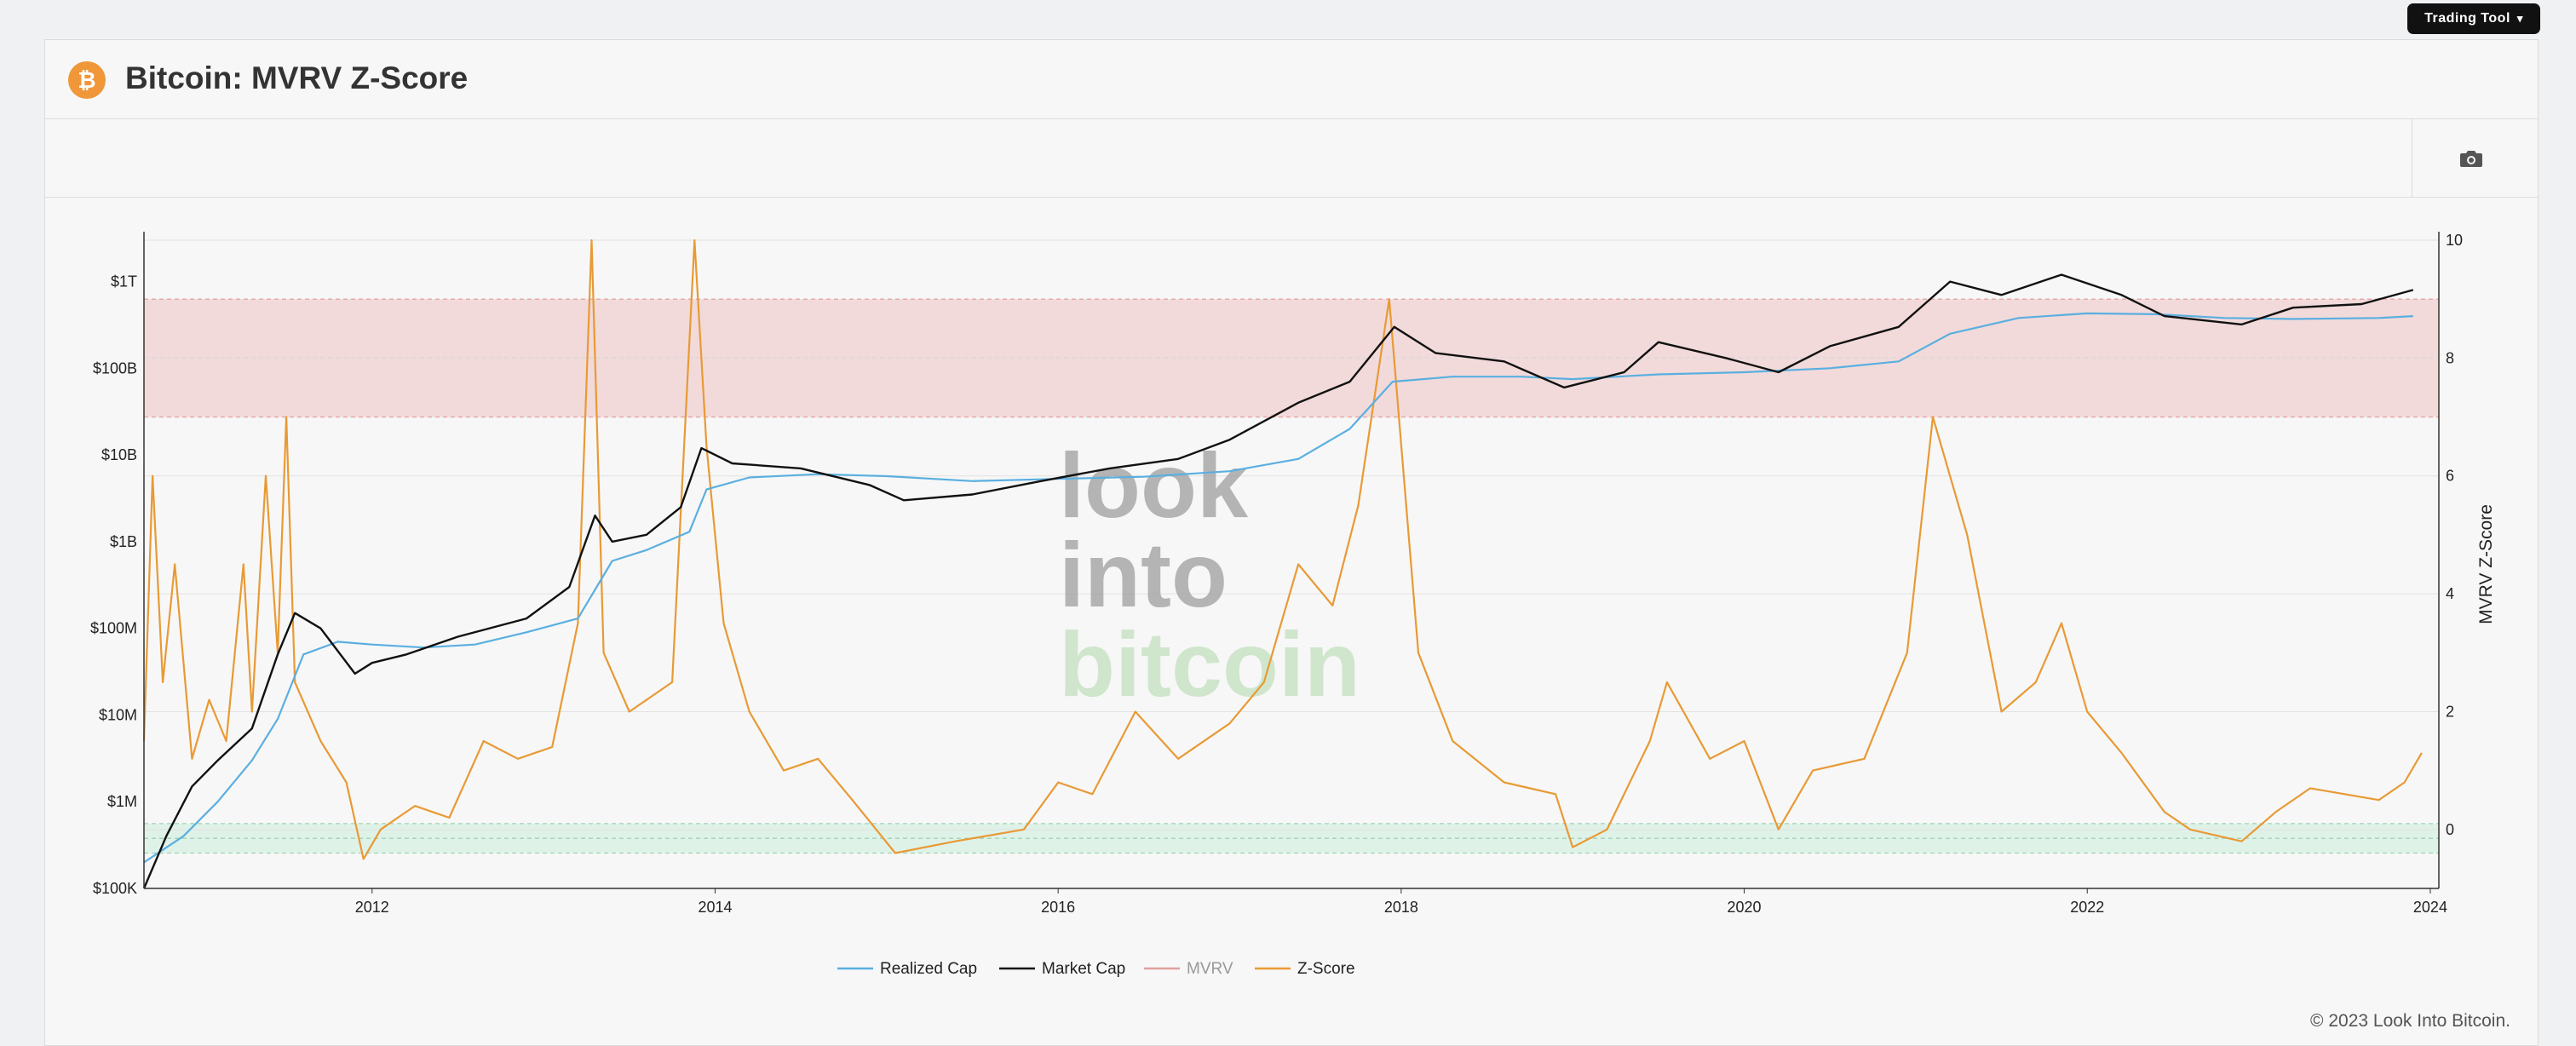 This screenshot has width=2576, height=1046. I want to click on y-right-tick-label: 2, so click(2450, 712).